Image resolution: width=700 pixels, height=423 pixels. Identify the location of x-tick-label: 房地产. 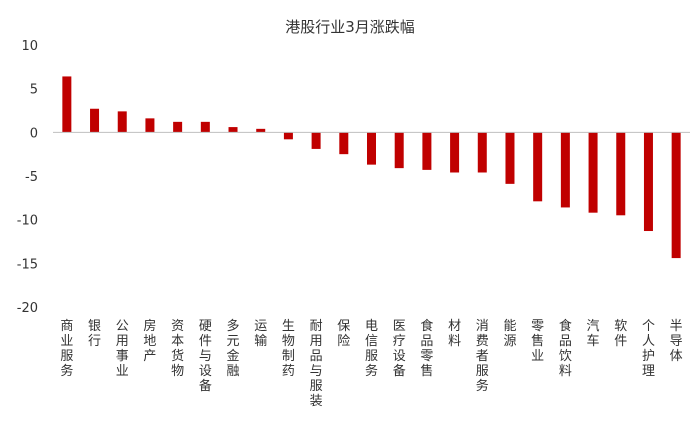
(149, 341).